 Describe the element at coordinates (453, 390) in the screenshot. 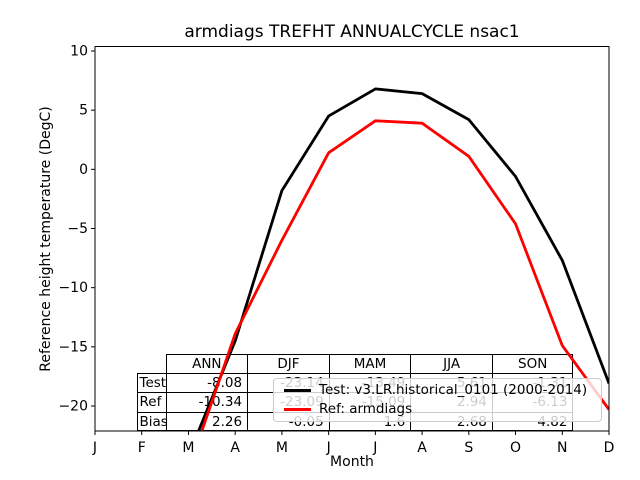

I see `legend-label: Test: v3.LR.historical_0101 (2000-2014)` at that location.